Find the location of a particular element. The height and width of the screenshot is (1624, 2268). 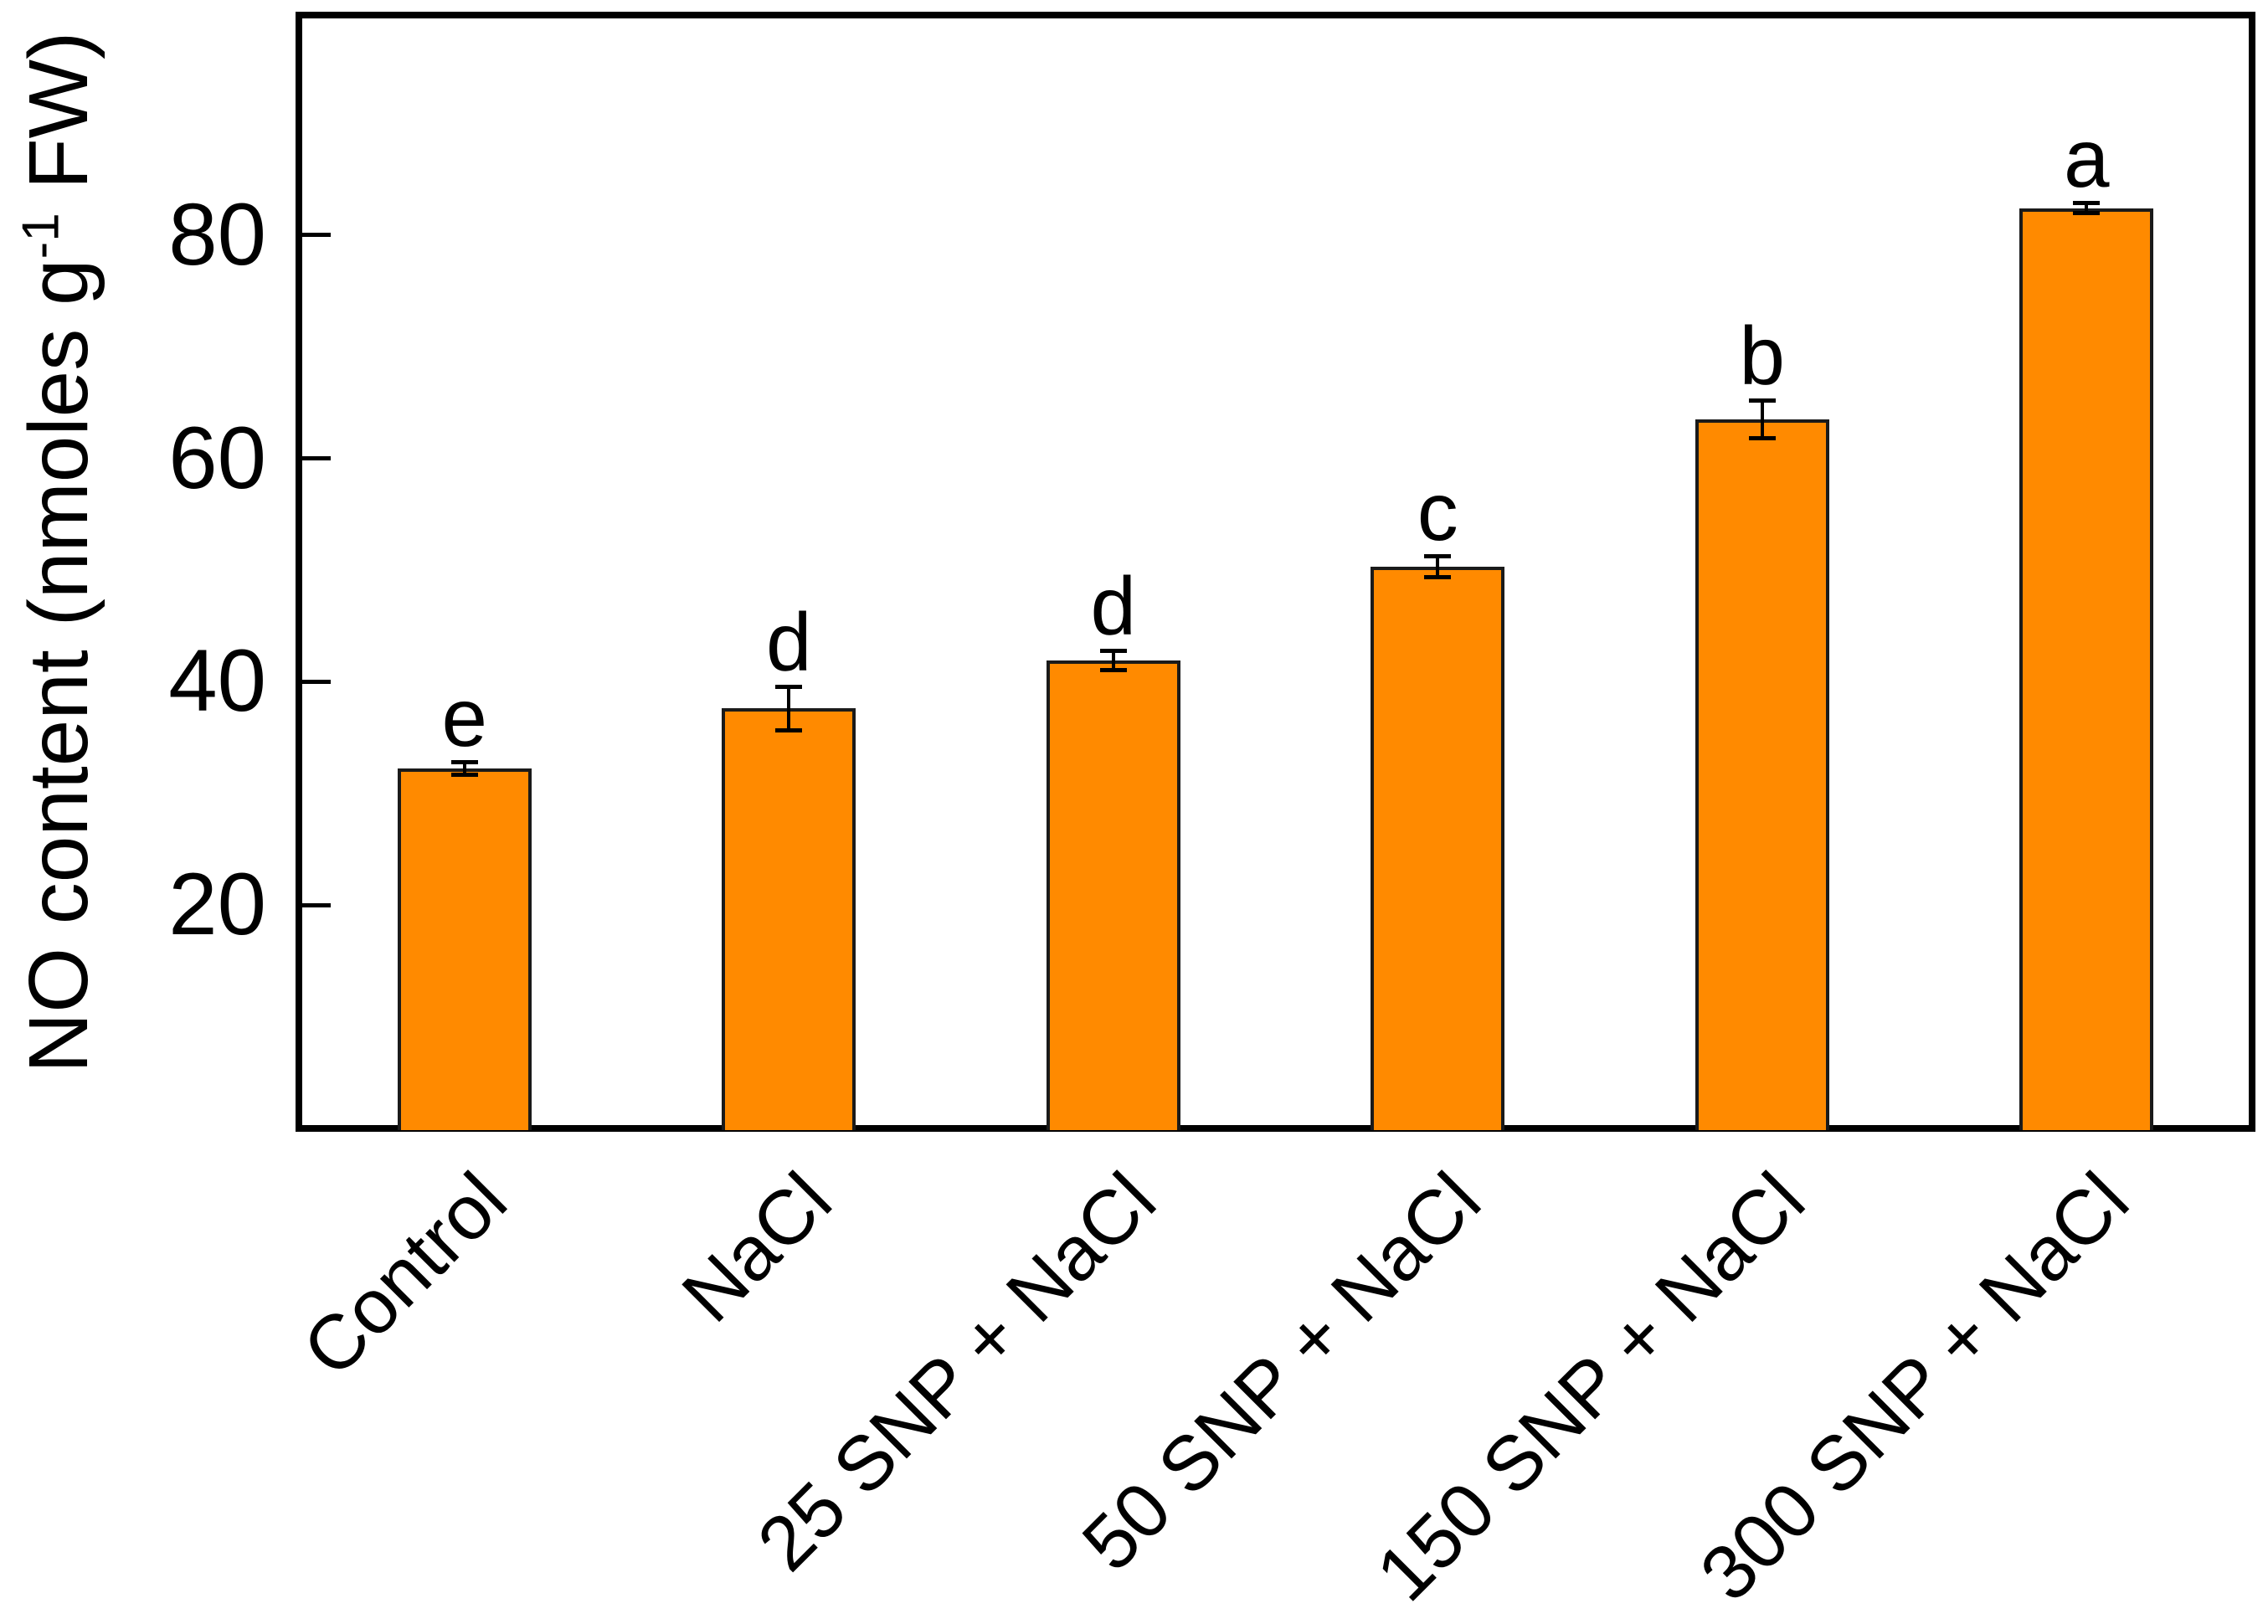

significance-letter-4: c is located at coordinates (1437, 511).